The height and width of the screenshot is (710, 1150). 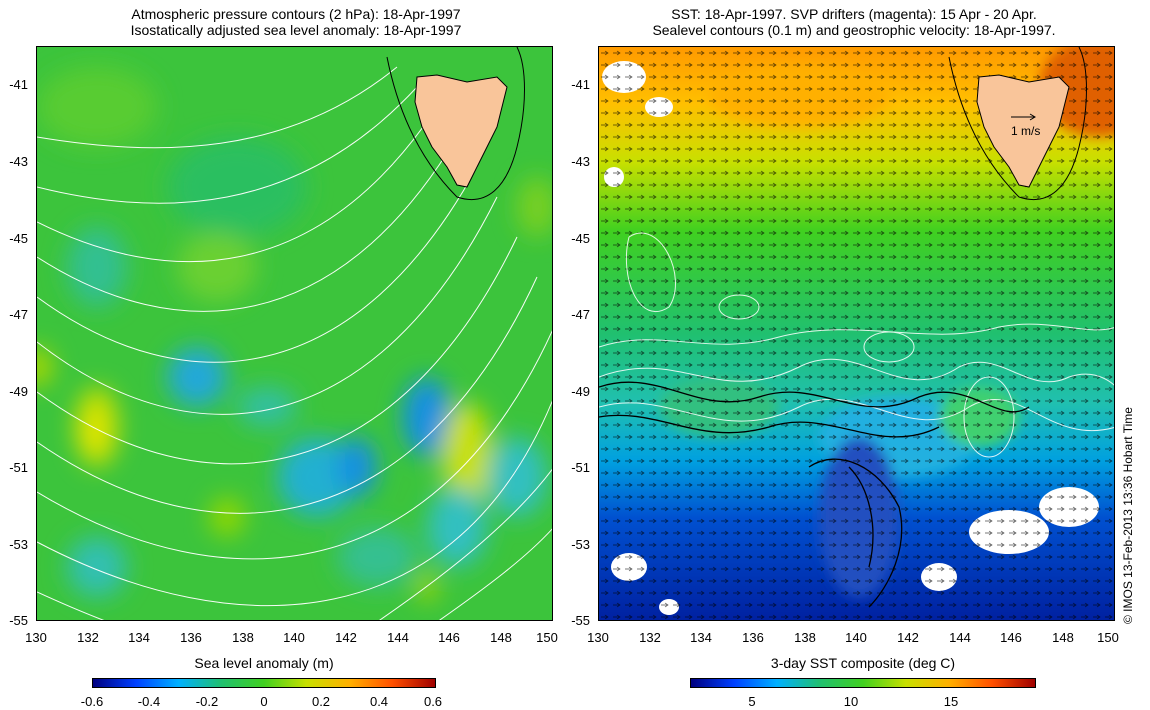 I want to click on copyright-credit: © IMOS 13-Feb-2013 13:36 Hobart Time, so click(x=1128, y=515).